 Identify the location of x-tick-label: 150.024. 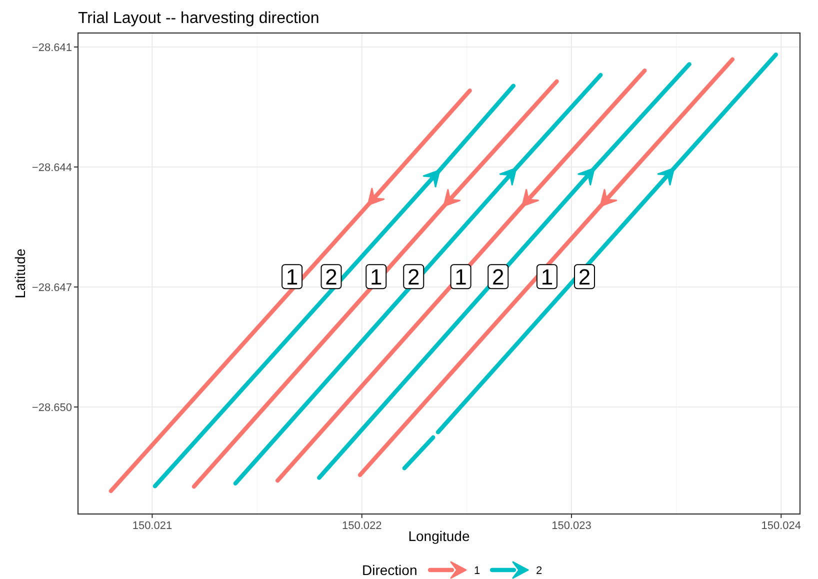
(781, 526).